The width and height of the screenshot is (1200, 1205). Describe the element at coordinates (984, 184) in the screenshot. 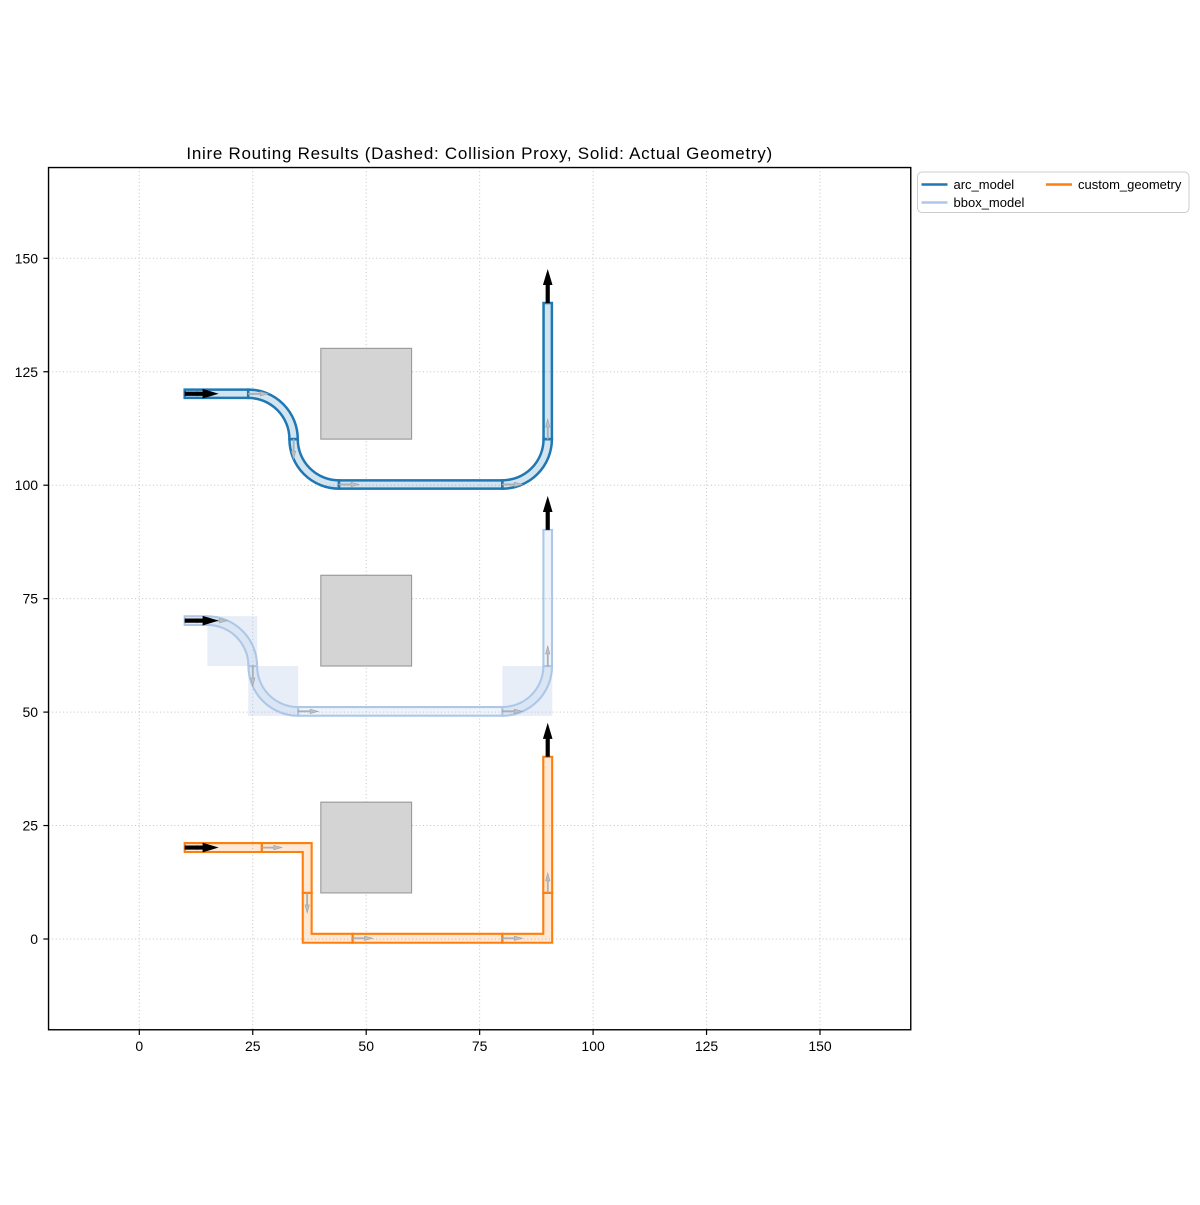

I see `svg-text: arc_model` at that location.